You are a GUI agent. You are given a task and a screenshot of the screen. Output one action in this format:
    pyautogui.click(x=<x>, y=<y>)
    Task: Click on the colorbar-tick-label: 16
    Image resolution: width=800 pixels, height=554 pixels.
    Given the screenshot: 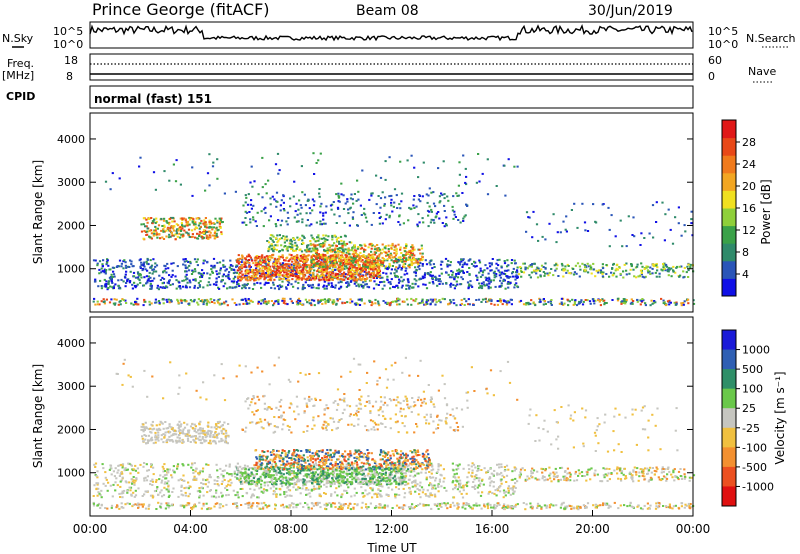 What is the action you would take?
    pyautogui.click(x=749, y=208)
    